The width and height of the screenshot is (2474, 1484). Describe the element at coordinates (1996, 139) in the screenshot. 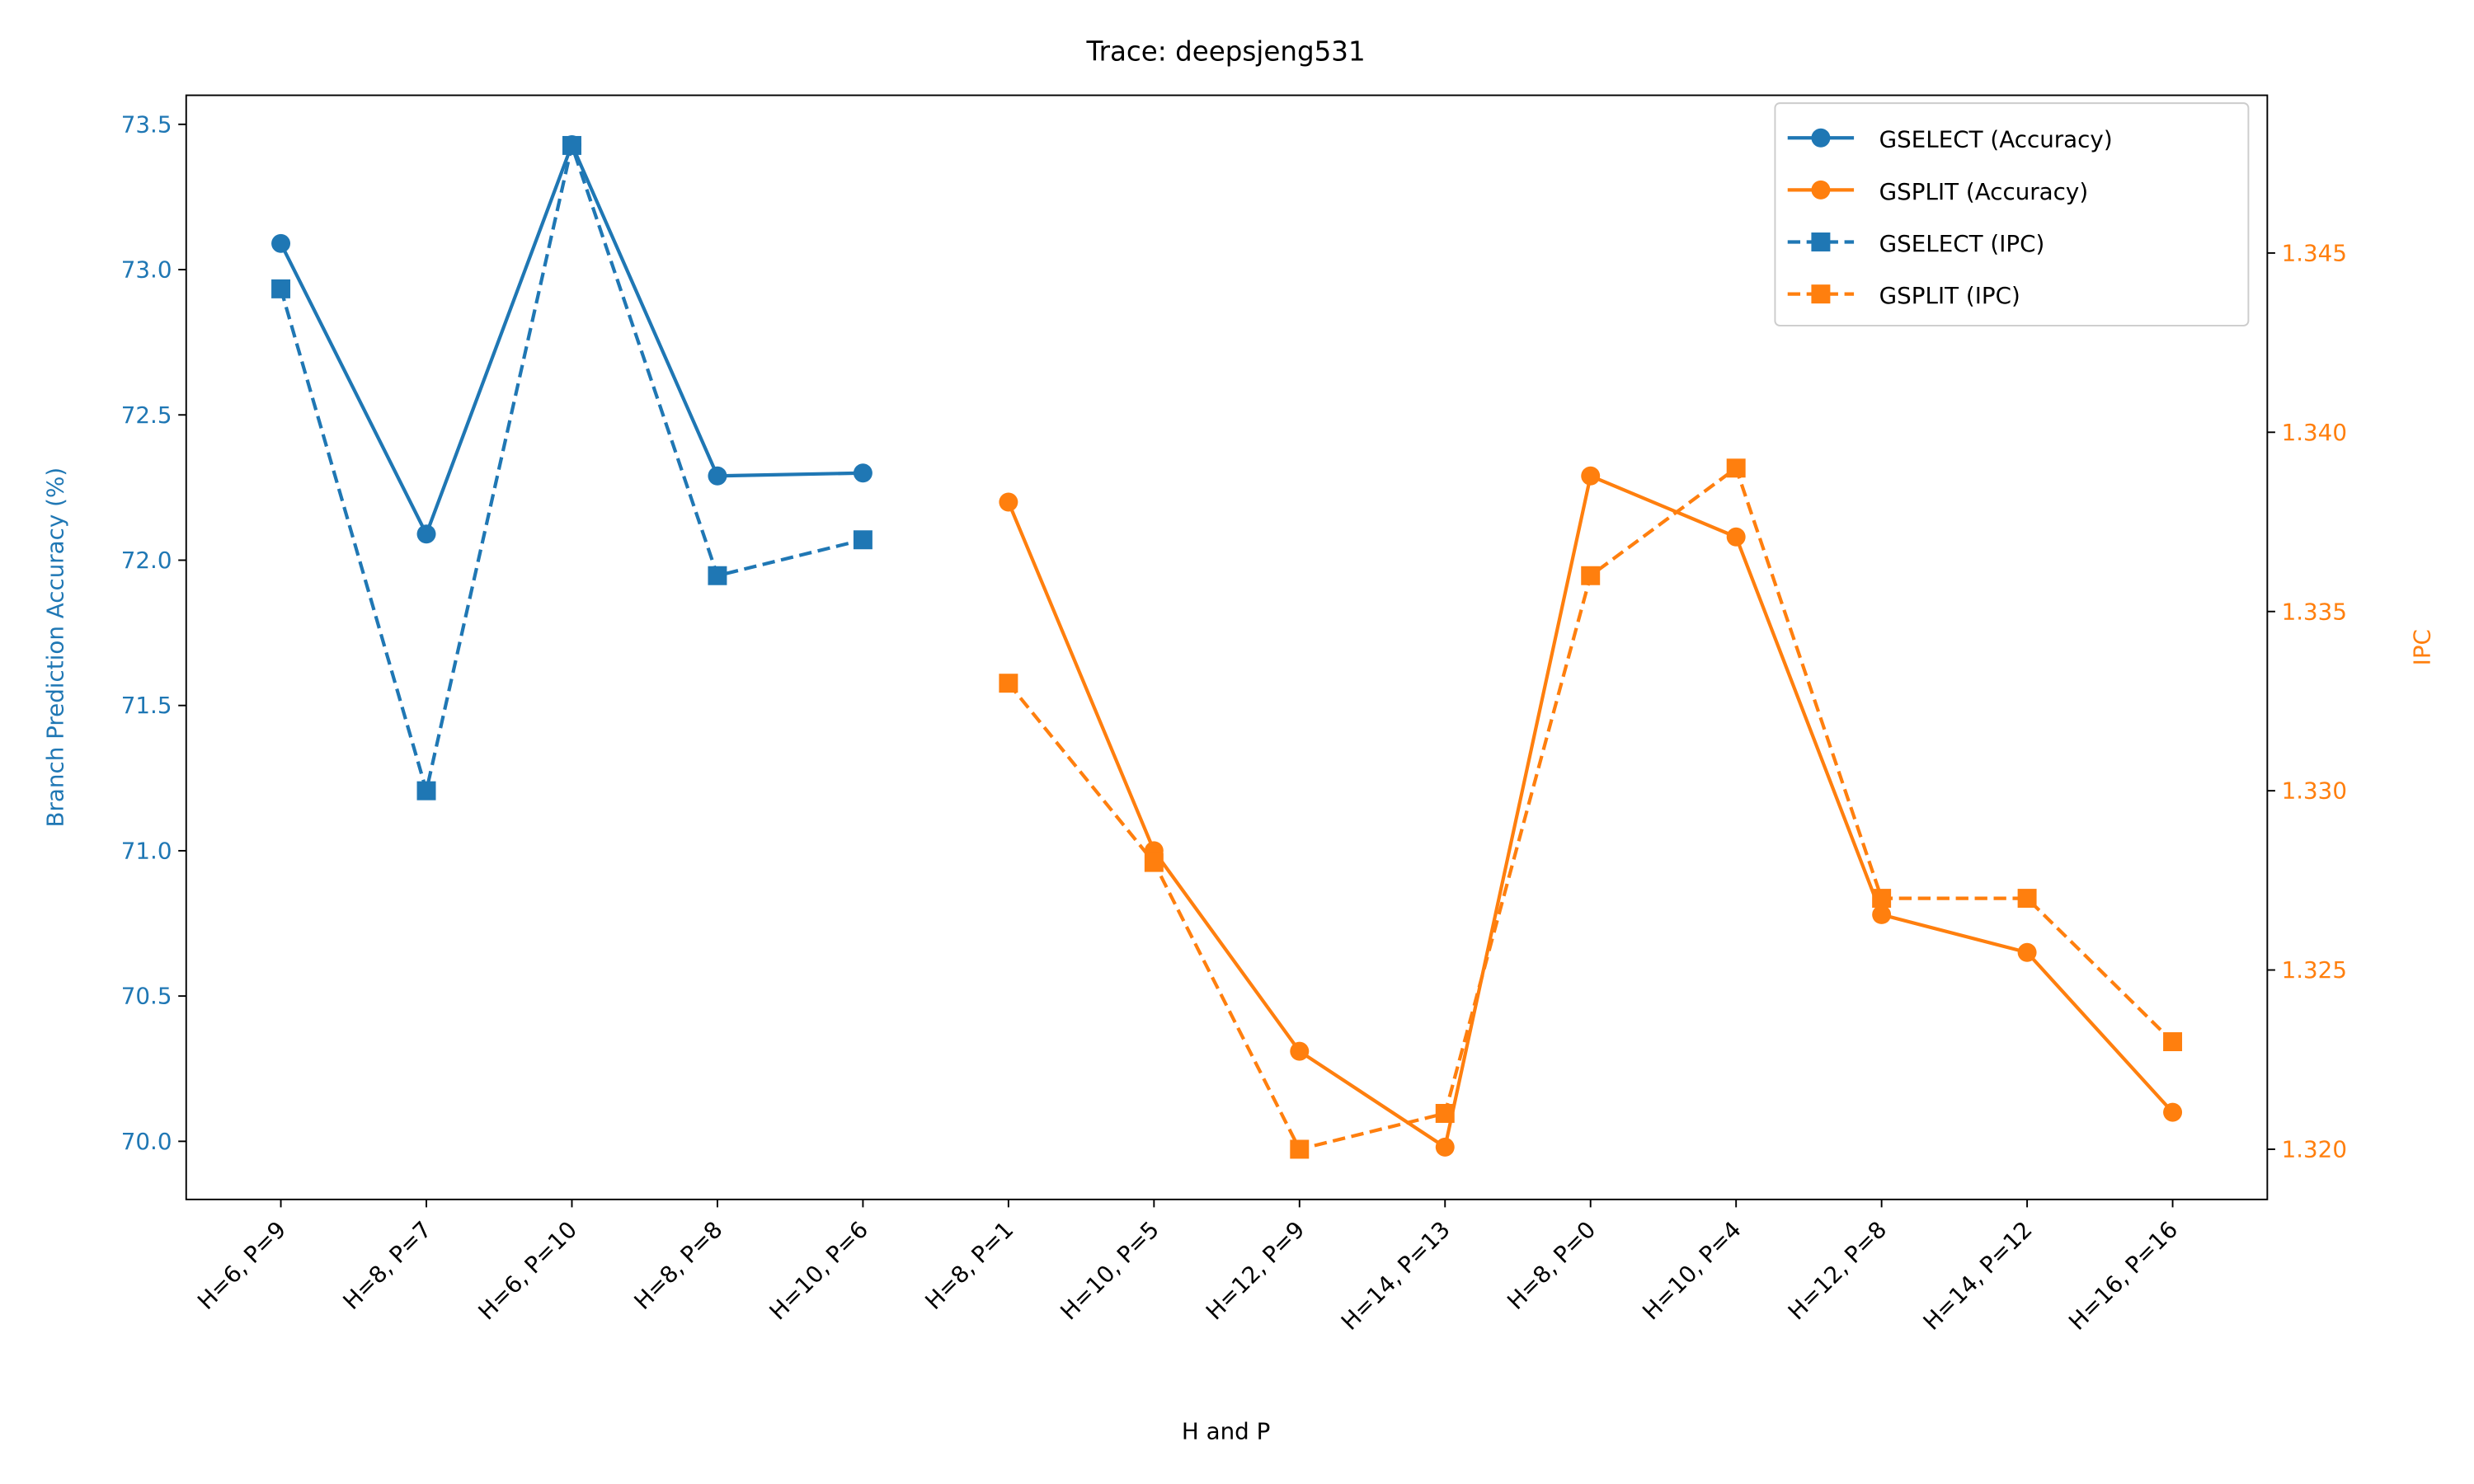

I see `legend-label: GSELECT (Accuracy)` at that location.